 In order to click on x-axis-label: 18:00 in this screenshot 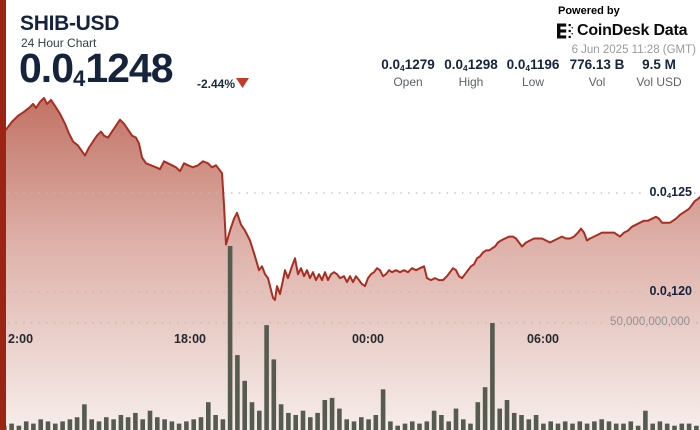, I will do `click(190, 339)`.